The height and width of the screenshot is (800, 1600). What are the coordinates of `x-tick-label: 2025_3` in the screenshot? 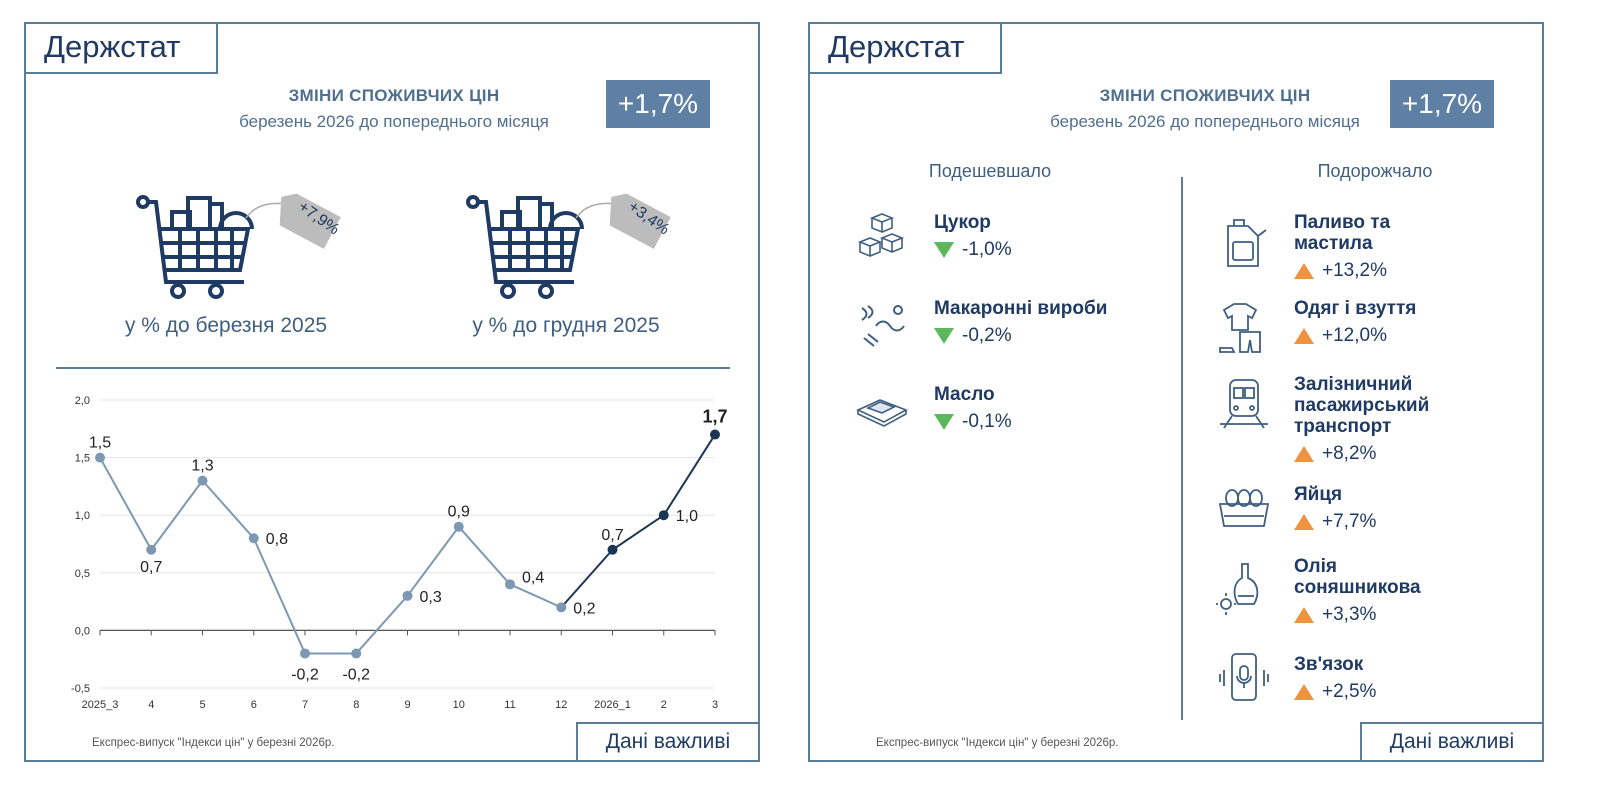 It's located at (100, 705).